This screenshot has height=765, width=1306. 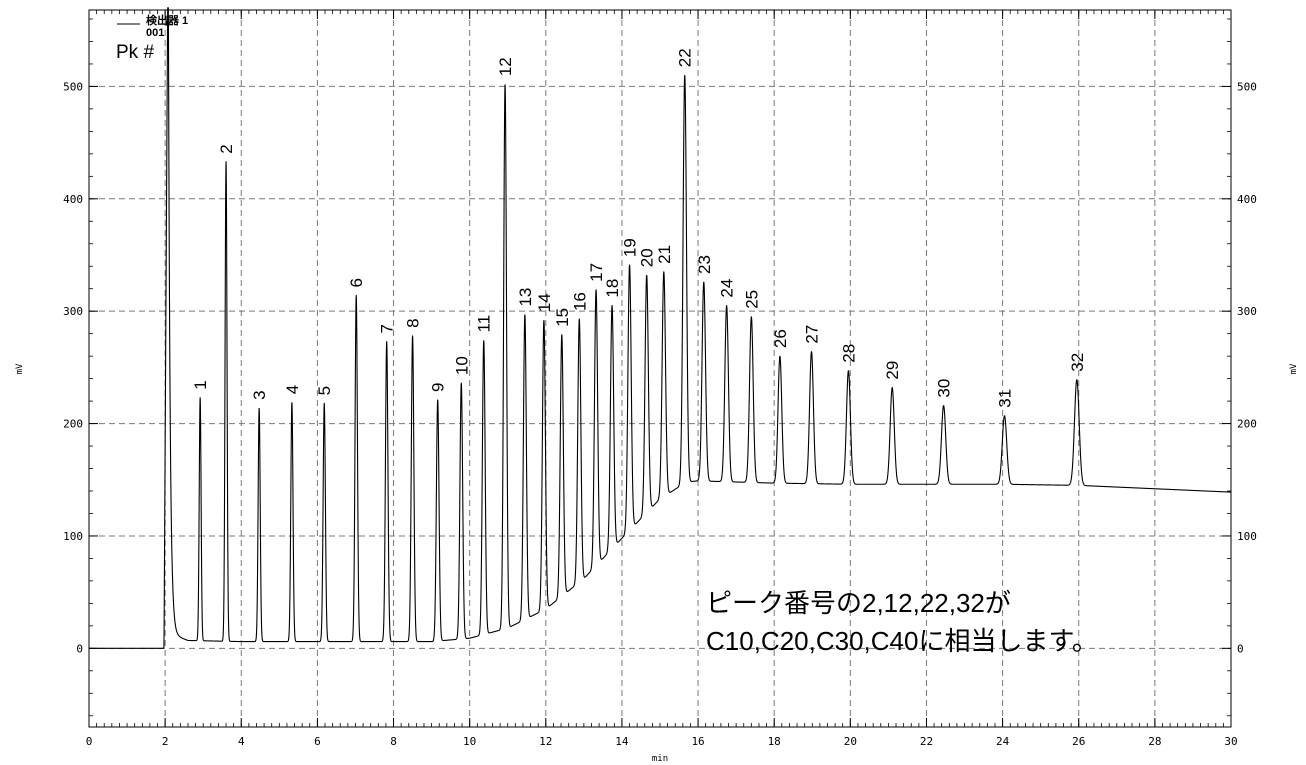 What do you see at coordinates (135, 52) in the screenshot?
I see `peak-number-header: Pk #` at bounding box center [135, 52].